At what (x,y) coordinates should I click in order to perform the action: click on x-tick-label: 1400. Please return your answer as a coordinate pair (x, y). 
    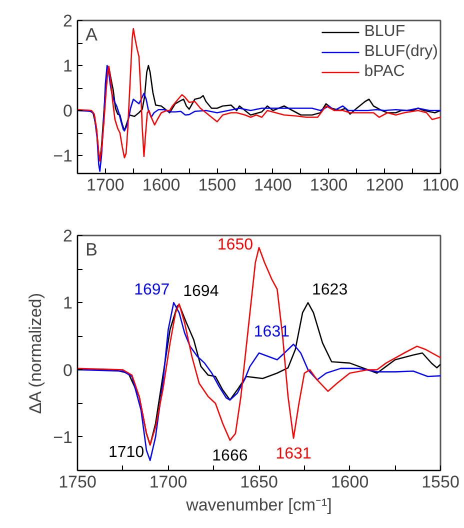
    Looking at the image, I should click on (273, 185).